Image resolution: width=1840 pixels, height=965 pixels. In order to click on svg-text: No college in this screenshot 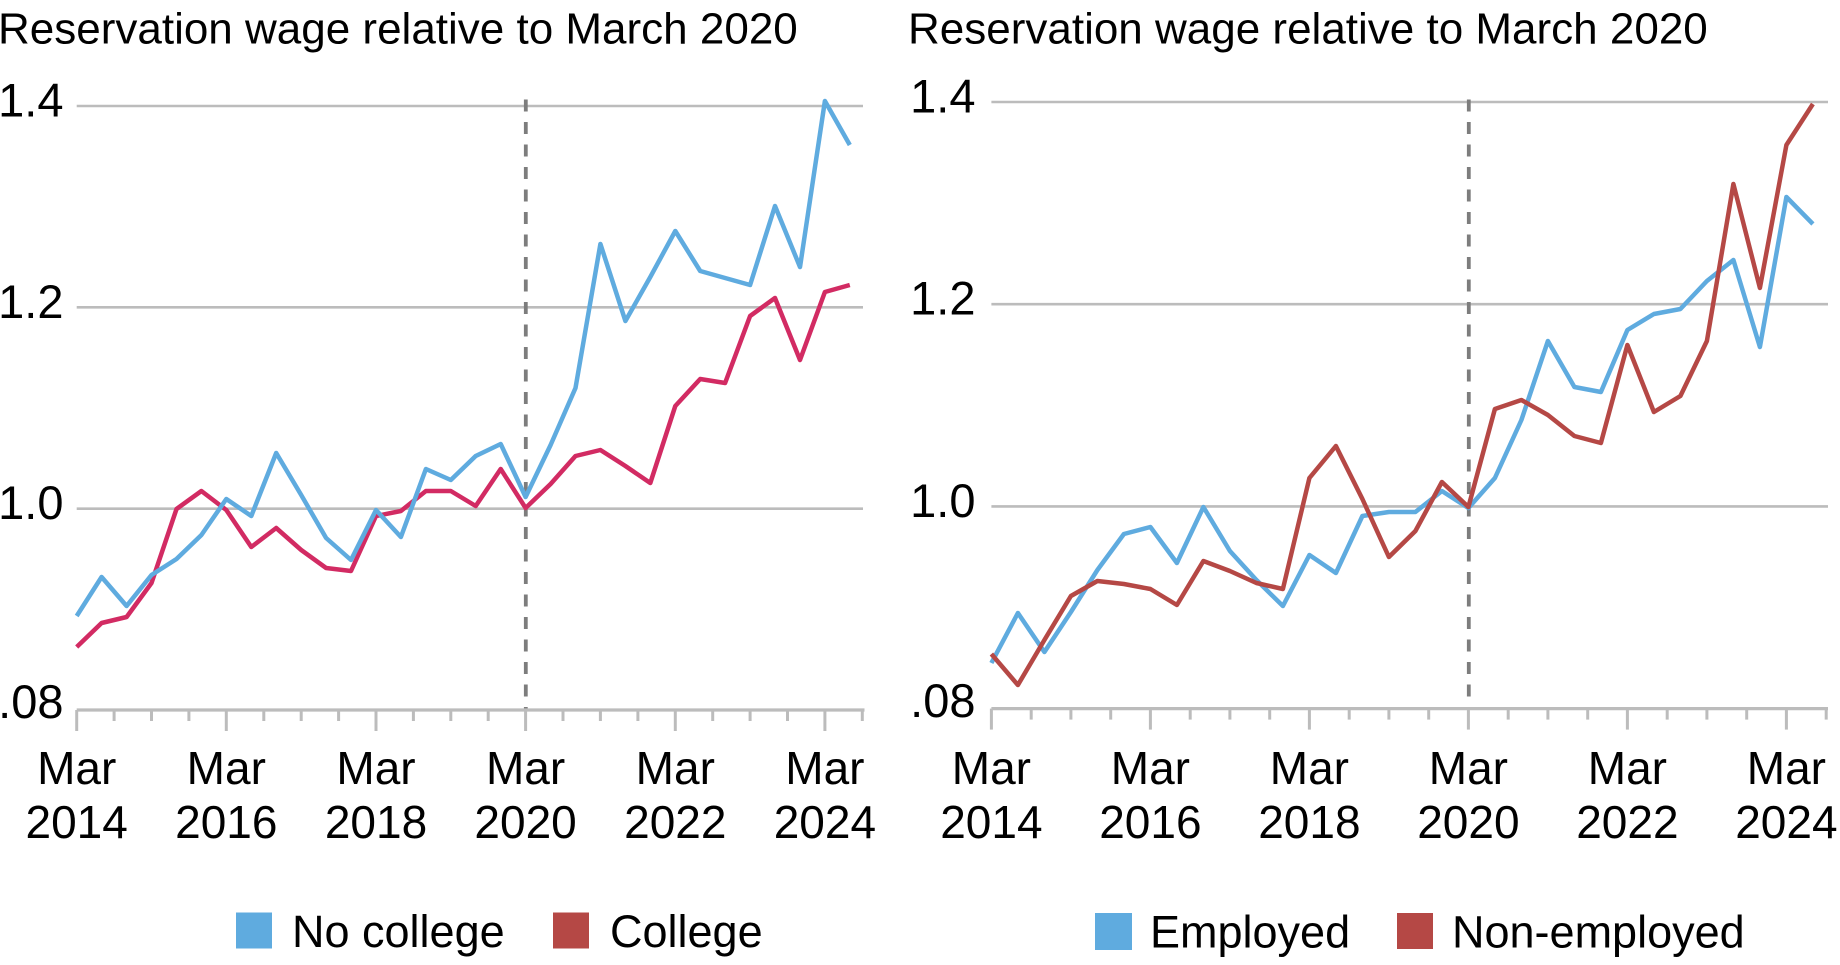, I will do `click(398, 931)`.